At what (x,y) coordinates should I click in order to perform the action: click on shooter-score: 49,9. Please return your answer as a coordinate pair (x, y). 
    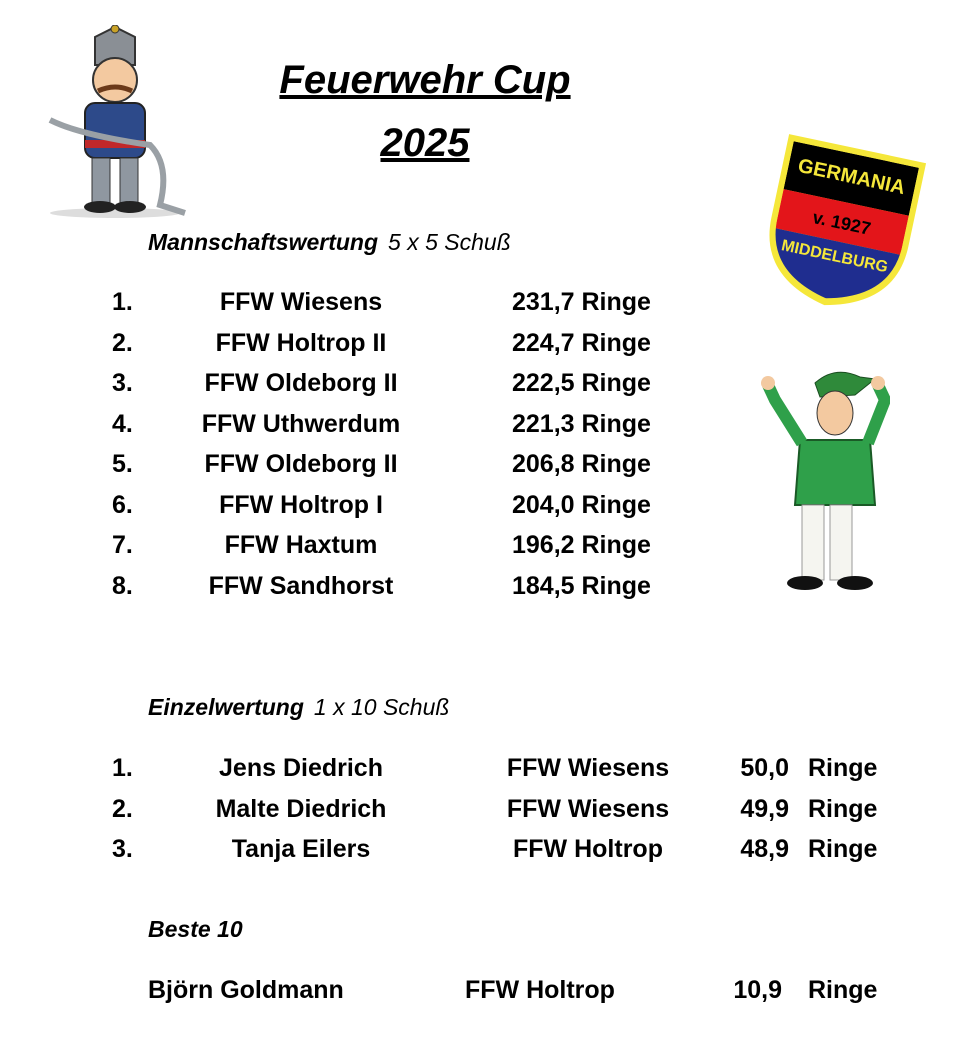
    Looking at the image, I should click on (764, 808).